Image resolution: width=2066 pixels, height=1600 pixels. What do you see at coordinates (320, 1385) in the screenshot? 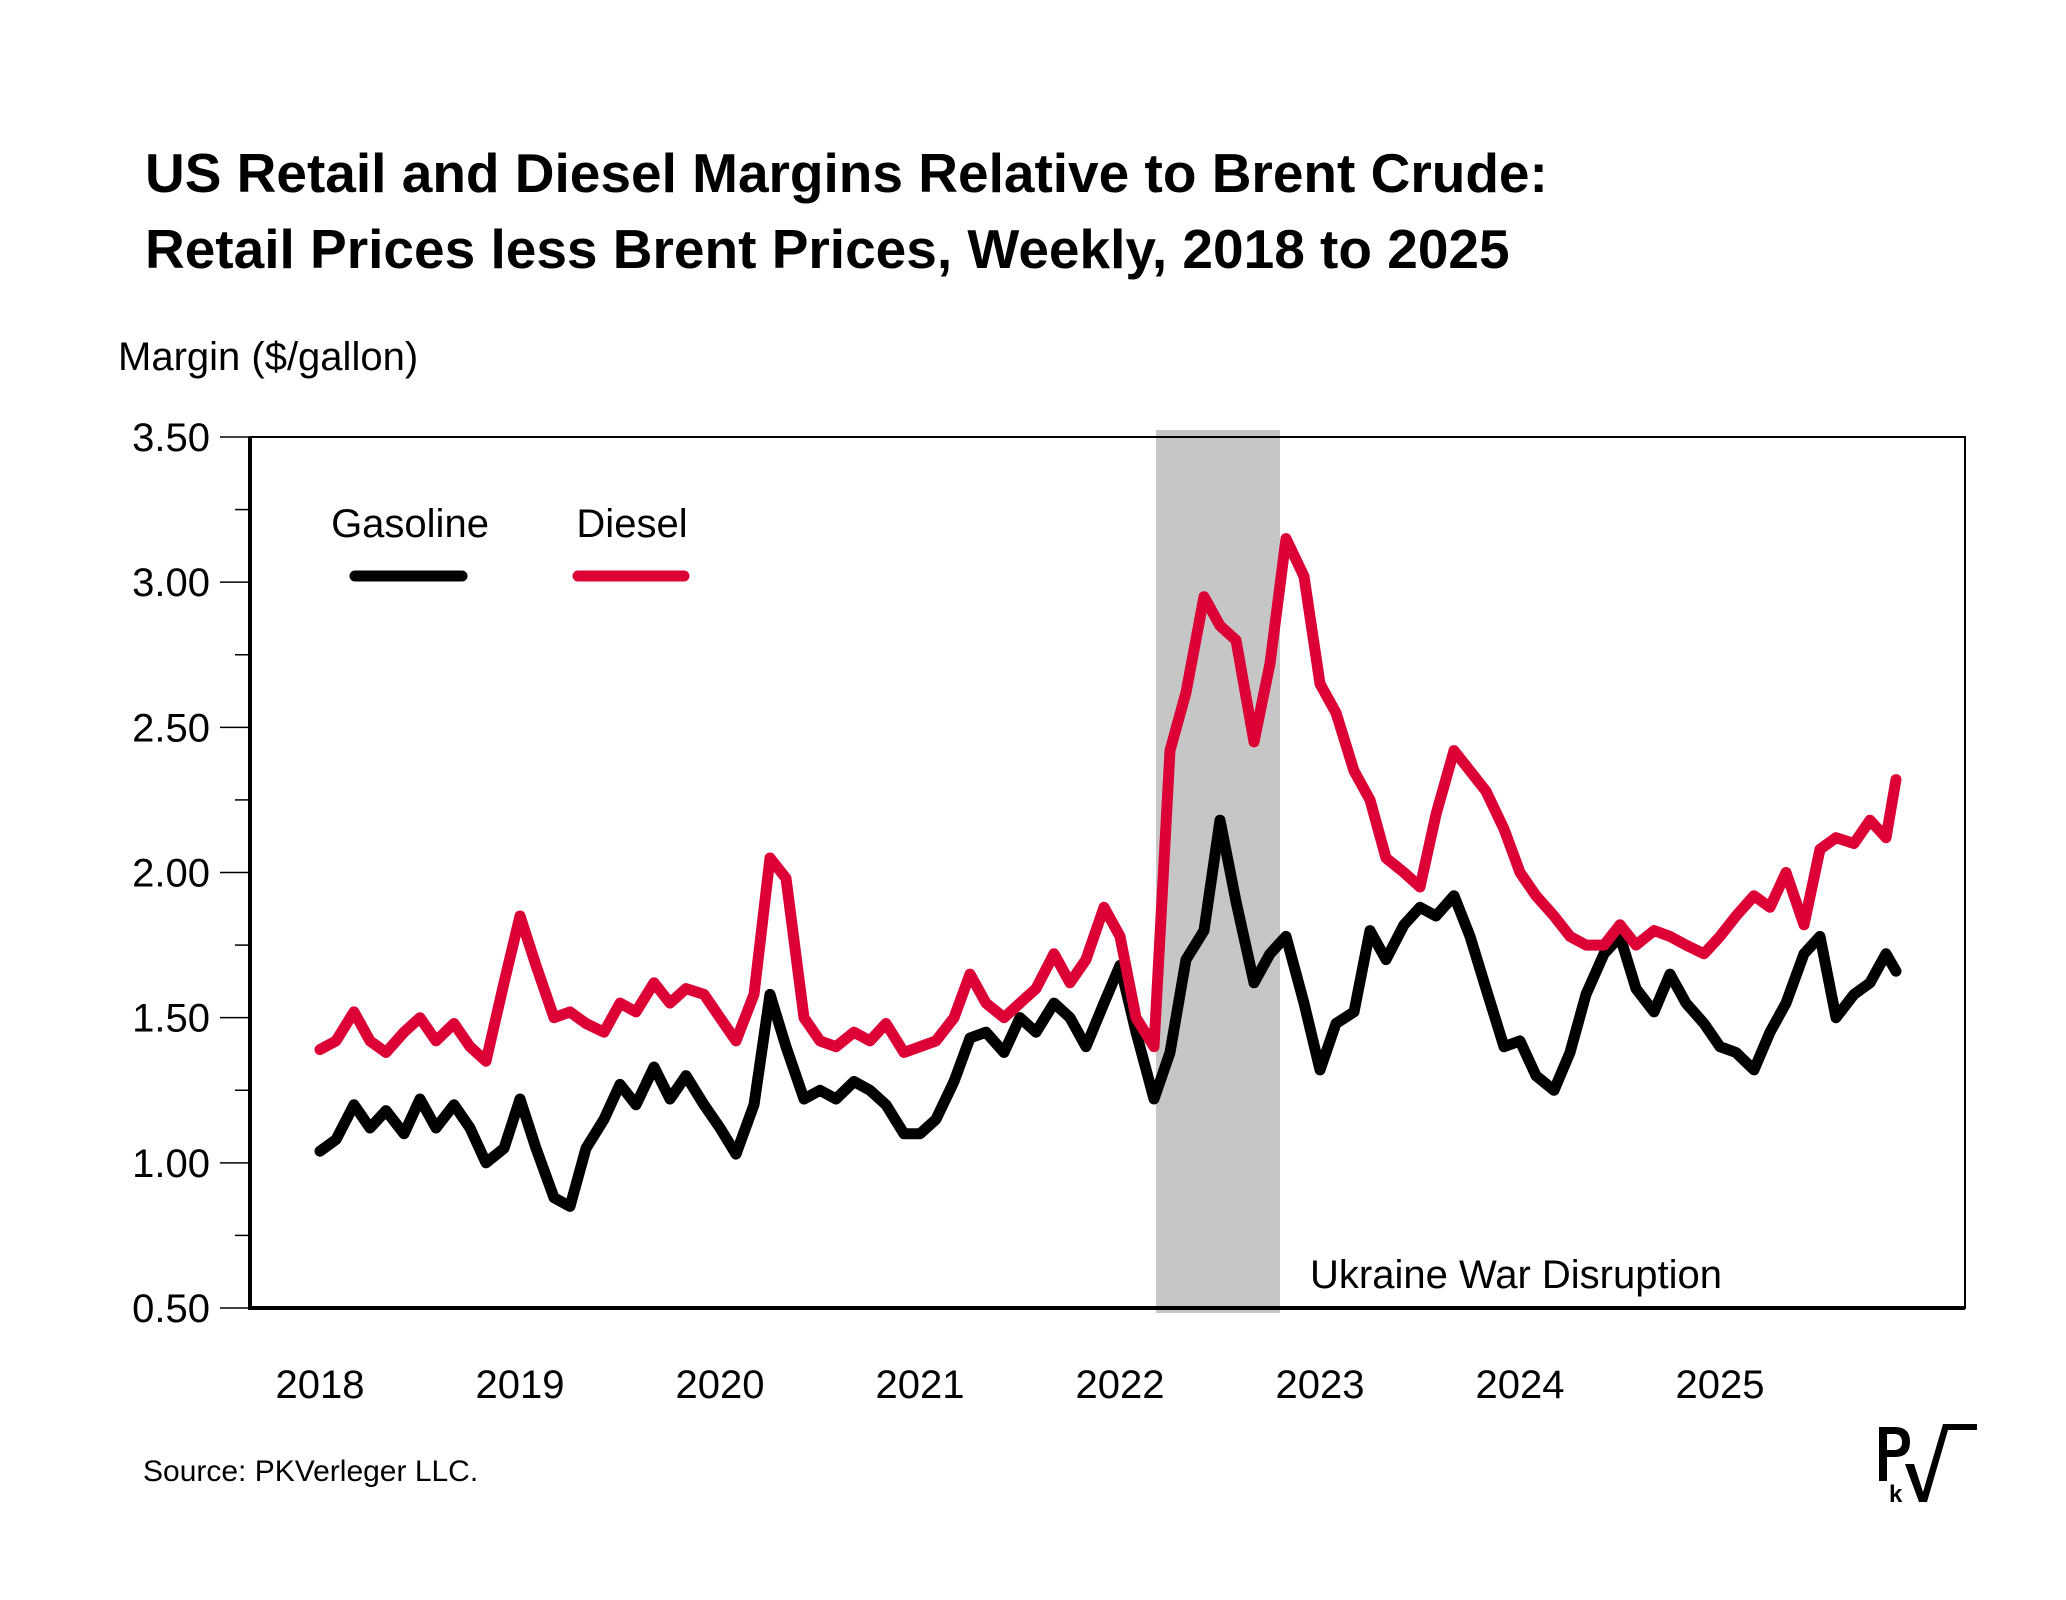
I see `x-tick-label: 2018` at bounding box center [320, 1385].